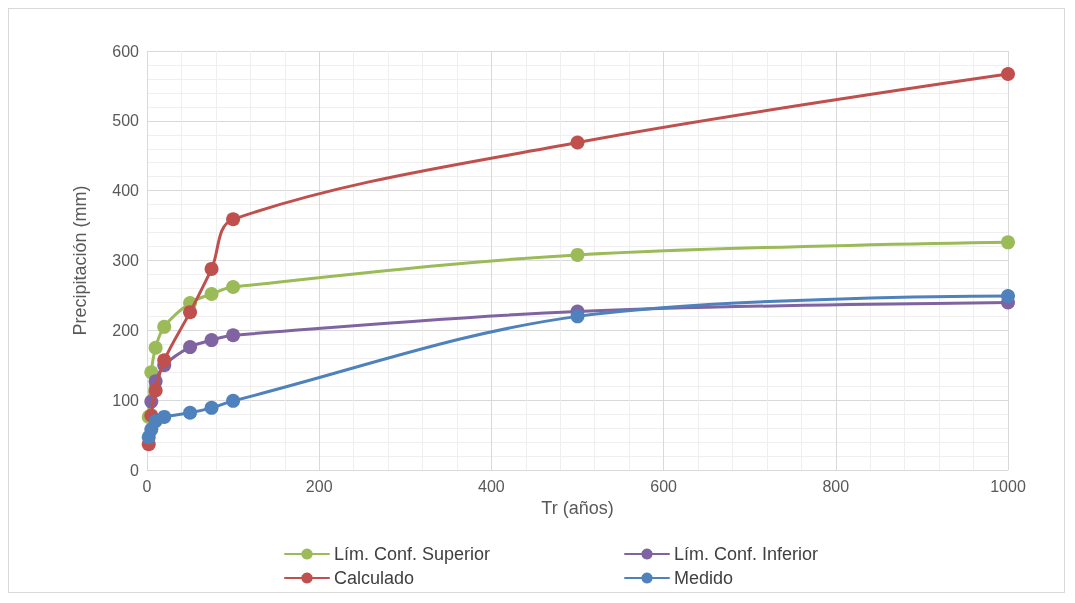 The image size is (1075, 603). What do you see at coordinates (126, 51) in the screenshot?
I see `y-tick-label: 600` at bounding box center [126, 51].